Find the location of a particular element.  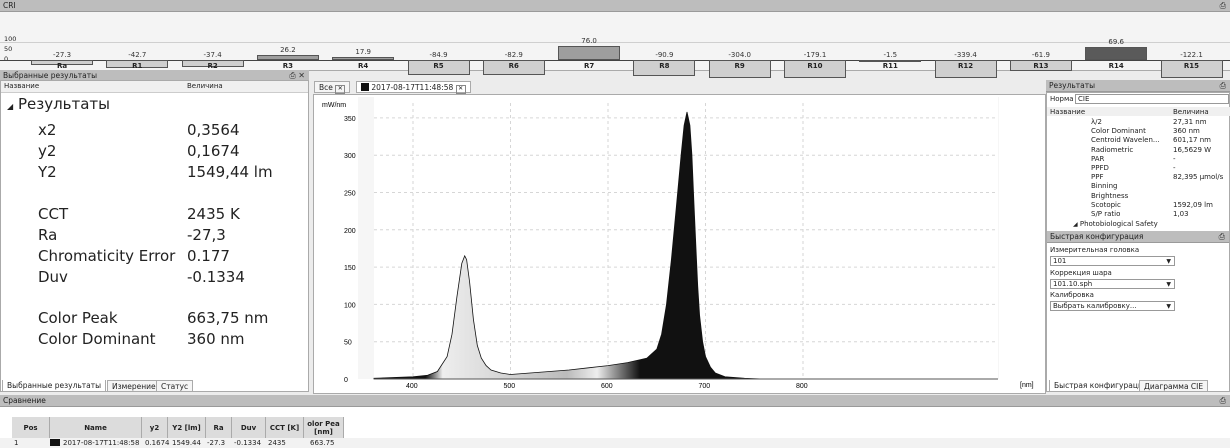

result-value: 0,3564 is located at coordinates (213, 130).